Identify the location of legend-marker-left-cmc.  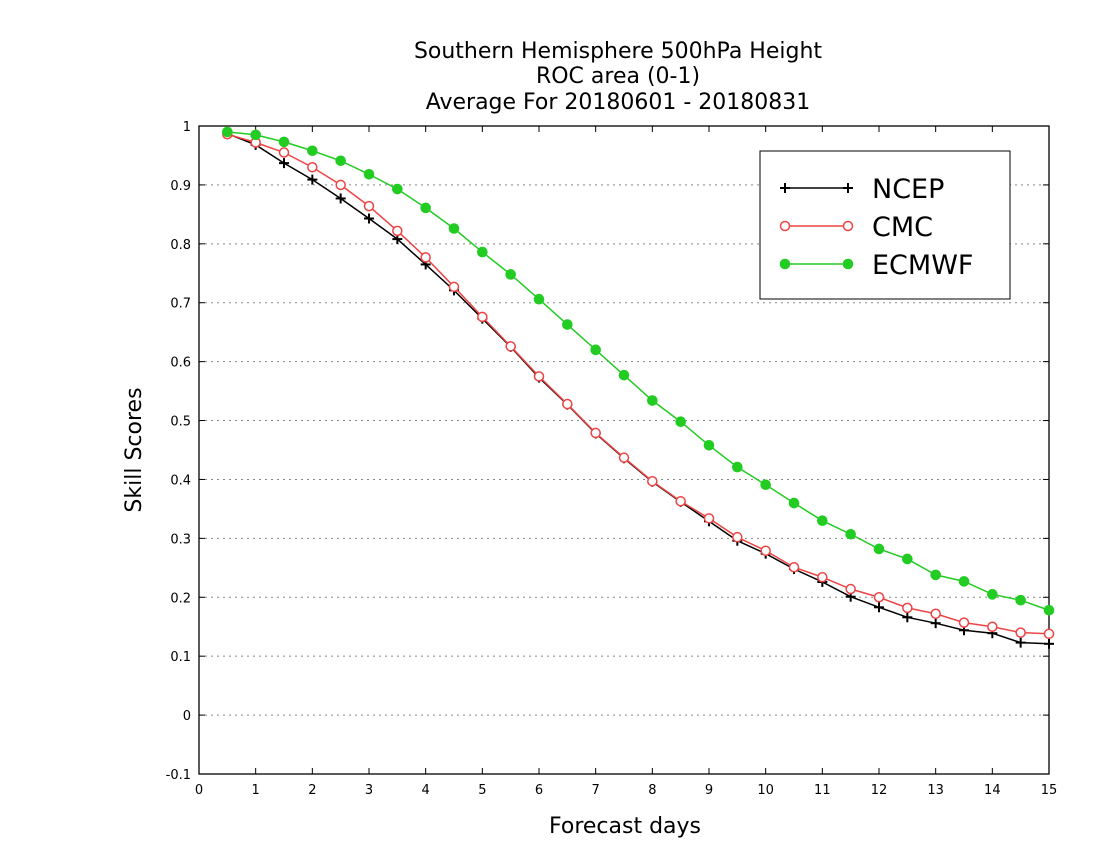
(785, 226).